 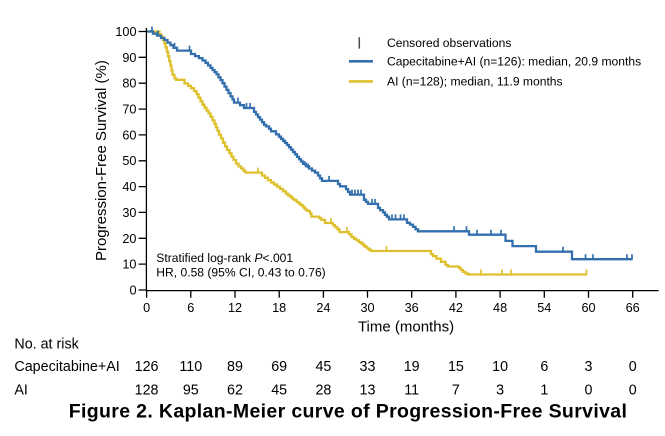 What do you see at coordinates (323, 390) in the screenshot?
I see `svg-text: 28` at bounding box center [323, 390].